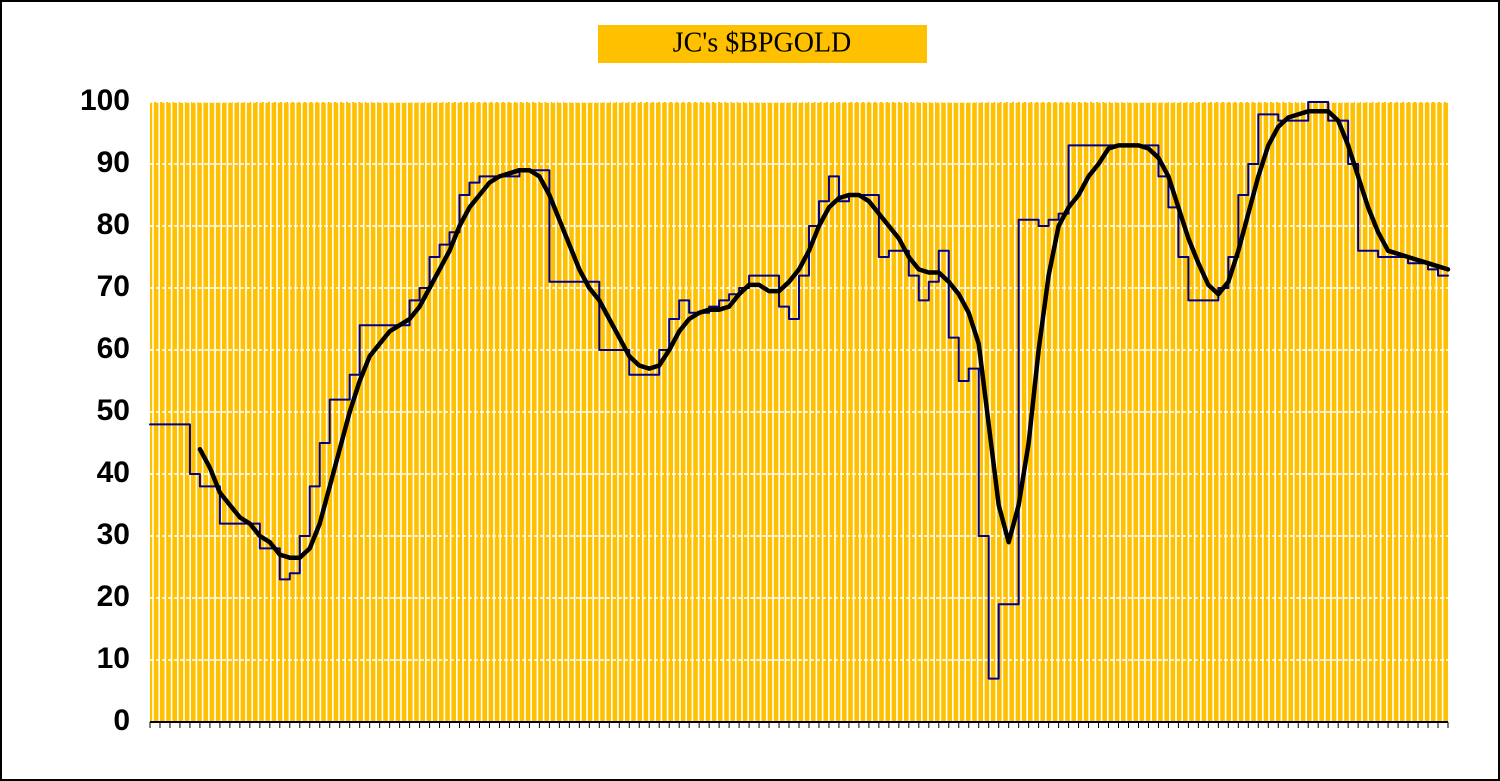  What do you see at coordinates (105, 100) in the screenshot?
I see `y-tick-label: 100` at bounding box center [105, 100].